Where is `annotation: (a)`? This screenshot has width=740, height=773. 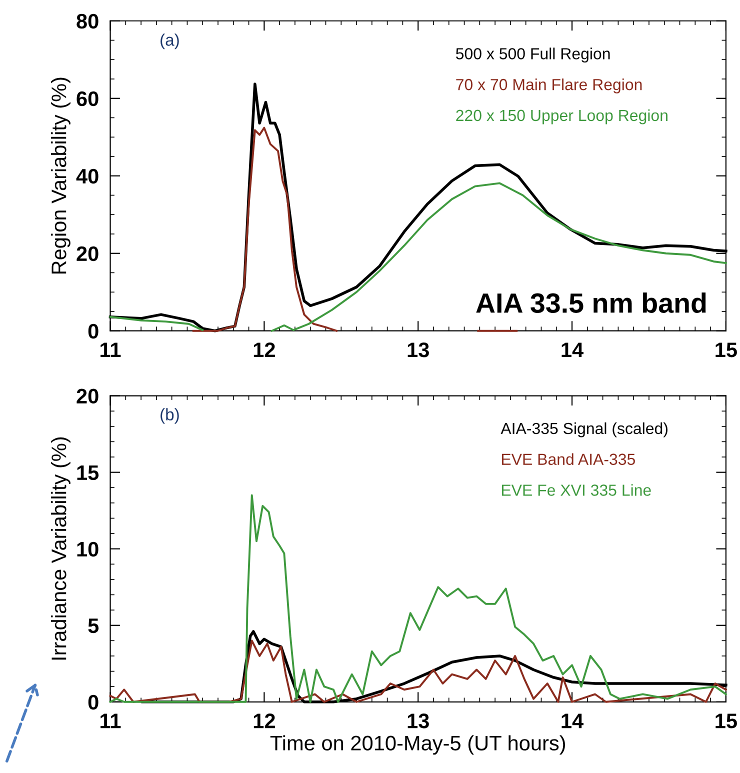 annotation: (a) is located at coordinates (169, 42).